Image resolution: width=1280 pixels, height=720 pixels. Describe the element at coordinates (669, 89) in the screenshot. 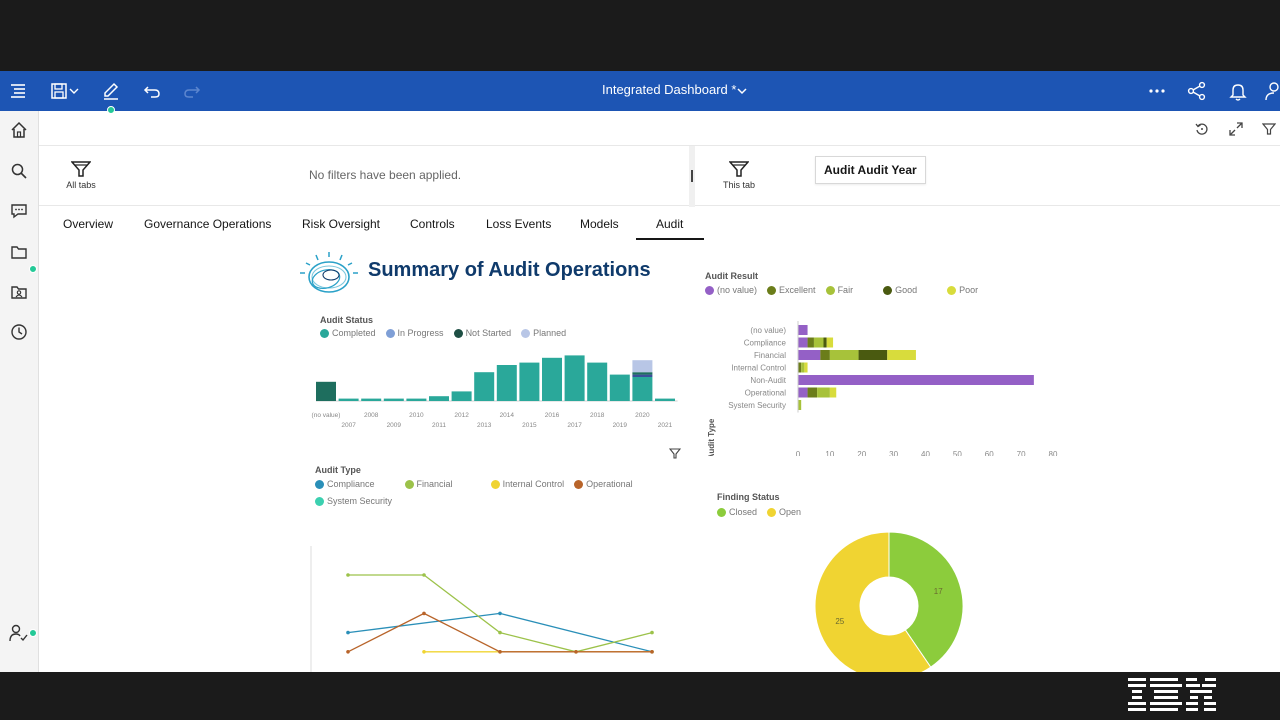

I see `dashboard-title: Integrated Dashboard *` at that location.